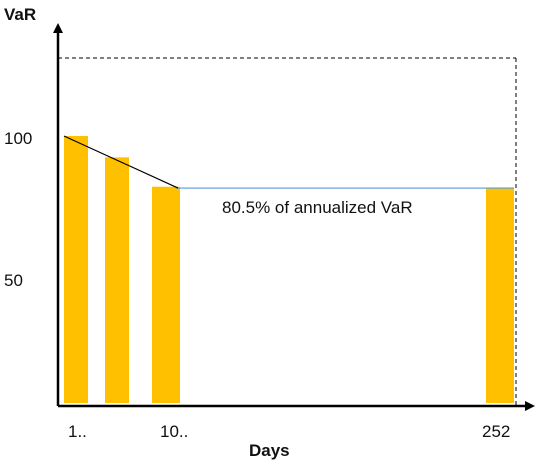 This screenshot has height=460, width=542. What do you see at coordinates (174, 431) in the screenshot?
I see `x-tick-label-10: 10..` at bounding box center [174, 431].